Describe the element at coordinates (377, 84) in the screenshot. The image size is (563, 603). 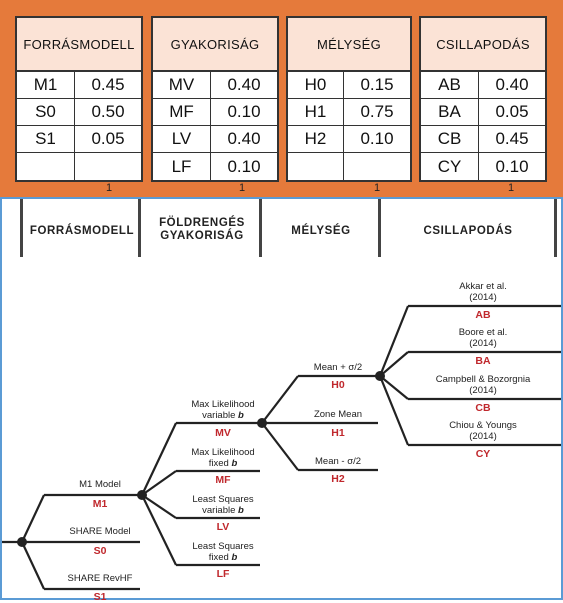
I see `branch-weight: 0.15` at that location.